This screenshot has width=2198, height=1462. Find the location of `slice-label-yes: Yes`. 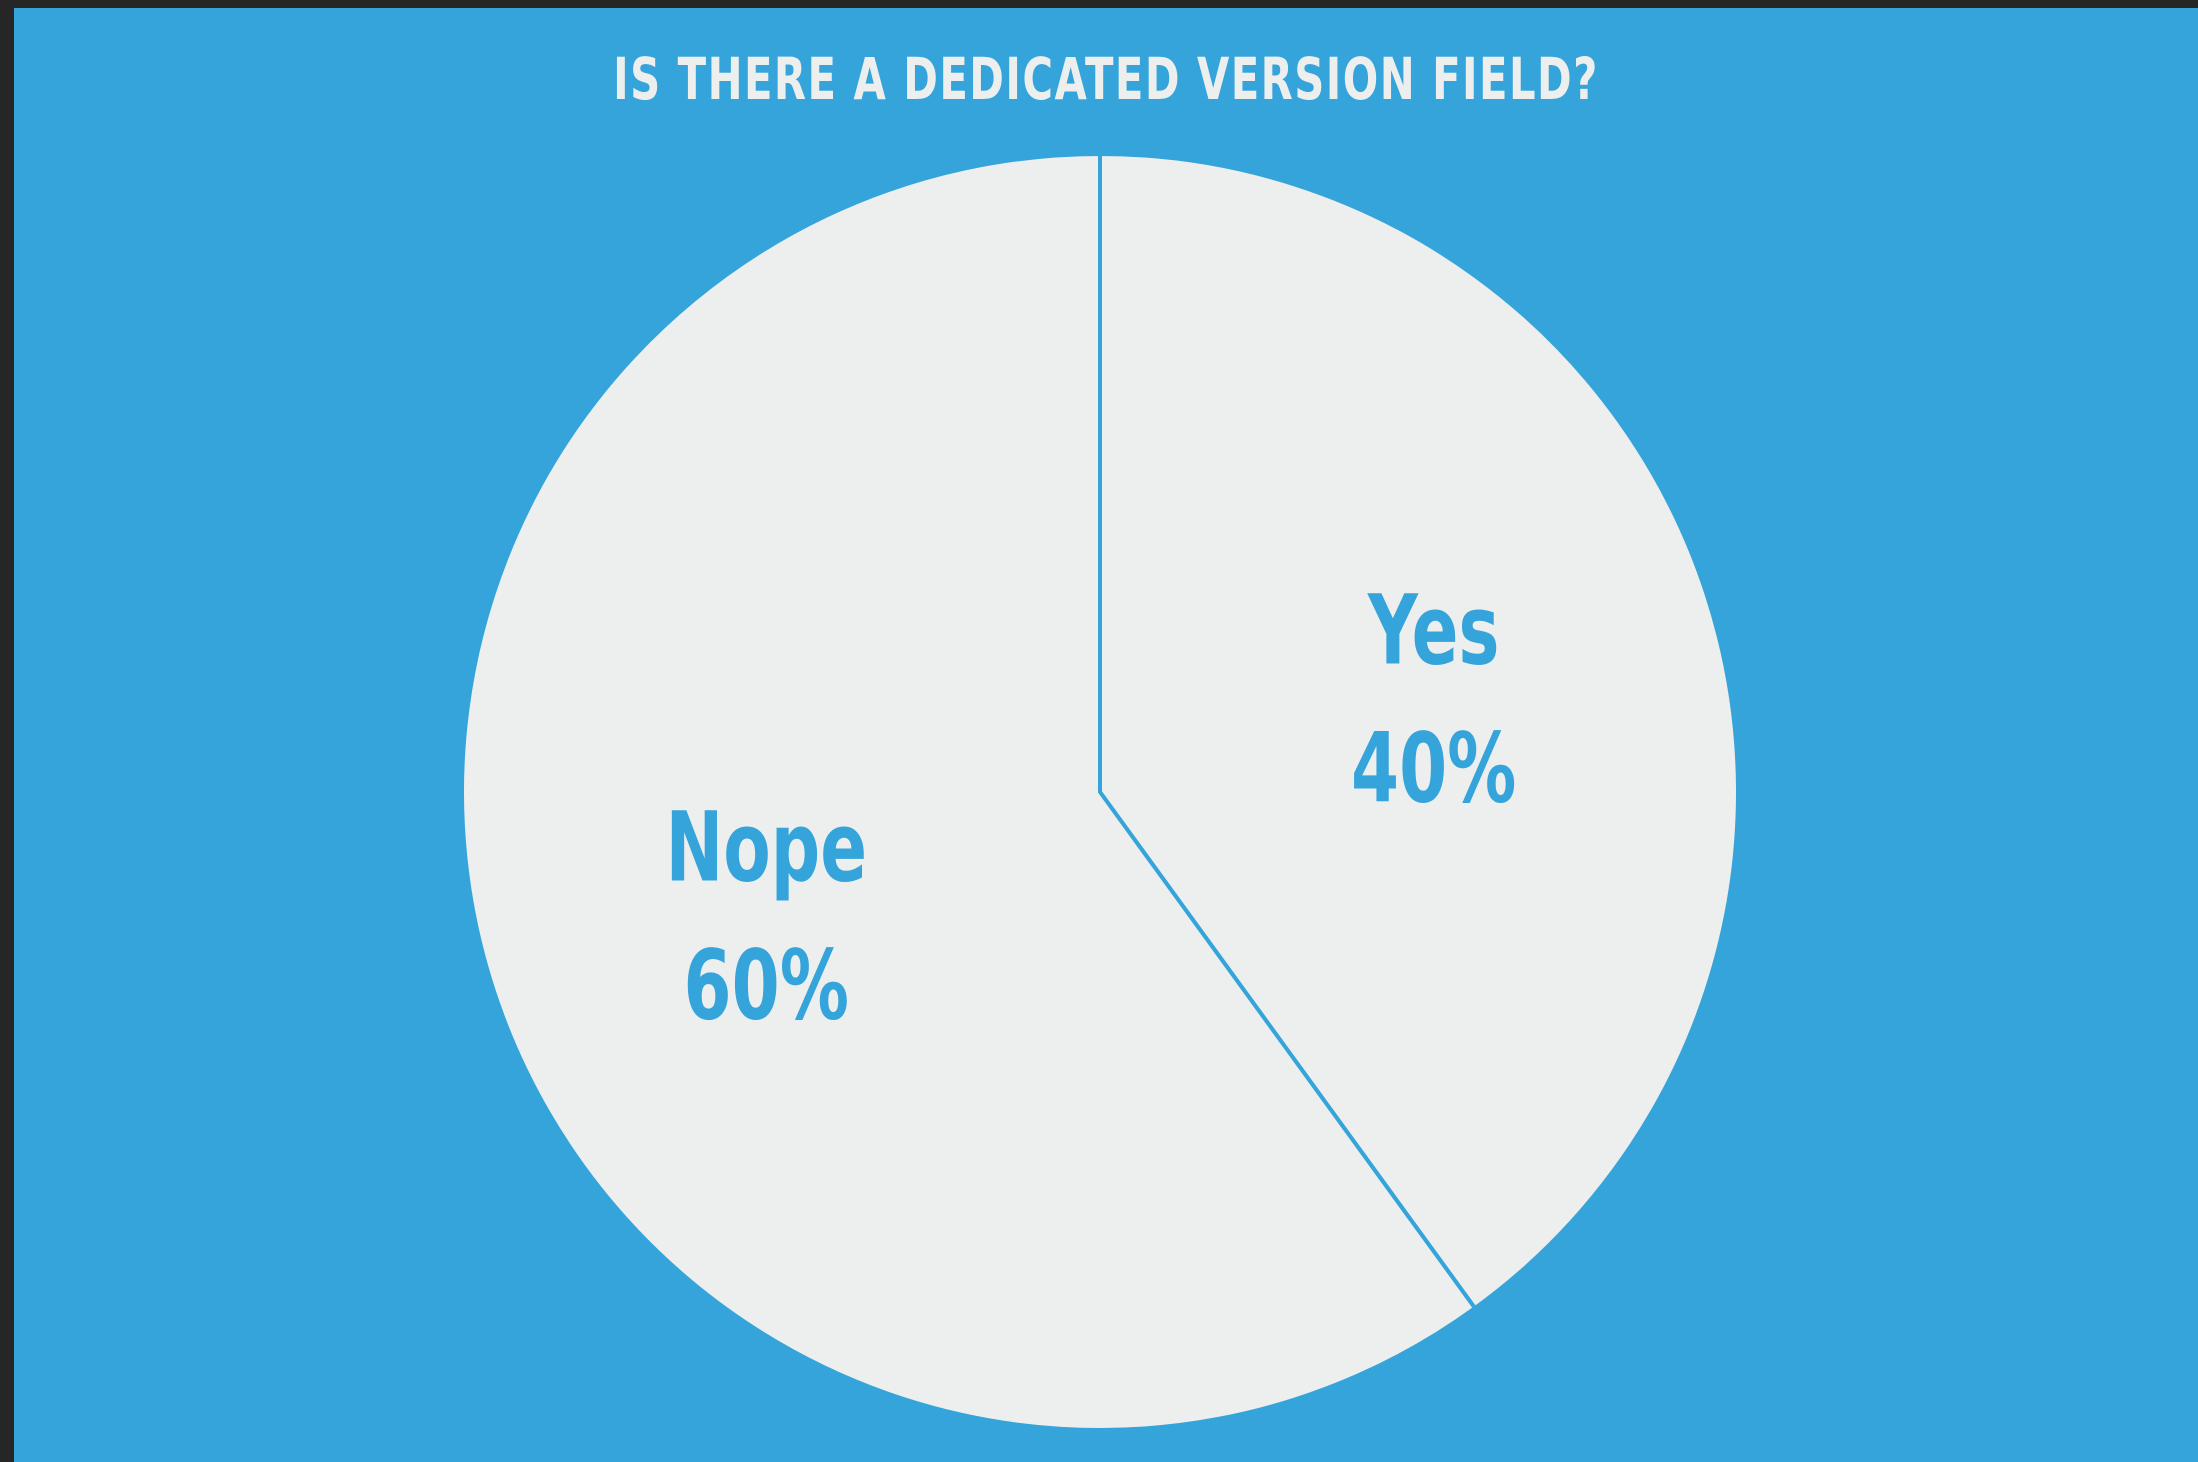

slice-label-yes: Yes is located at coordinates (1433, 630).